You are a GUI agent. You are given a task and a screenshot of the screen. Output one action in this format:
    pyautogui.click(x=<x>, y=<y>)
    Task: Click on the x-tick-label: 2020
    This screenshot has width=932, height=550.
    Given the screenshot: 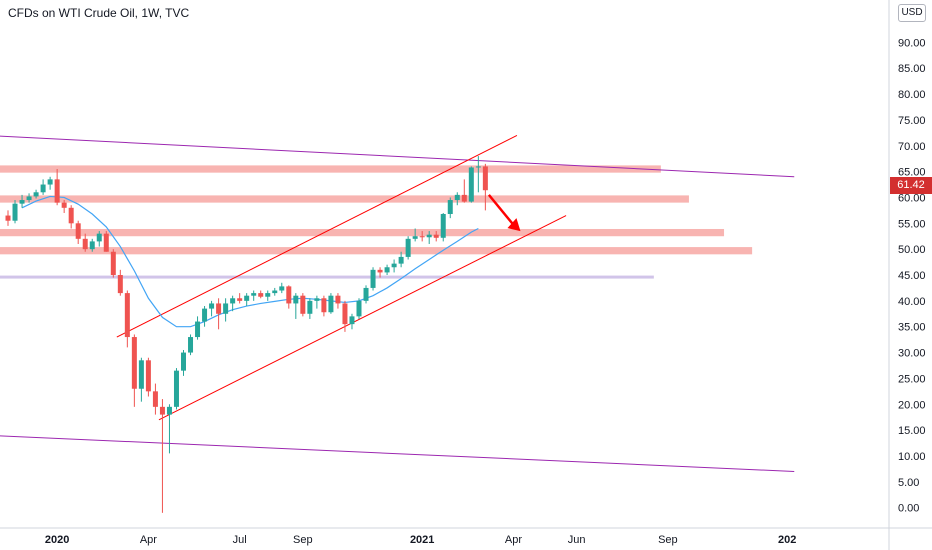 What is the action you would take?
    pyautogui.click(x=57, y=540)
    